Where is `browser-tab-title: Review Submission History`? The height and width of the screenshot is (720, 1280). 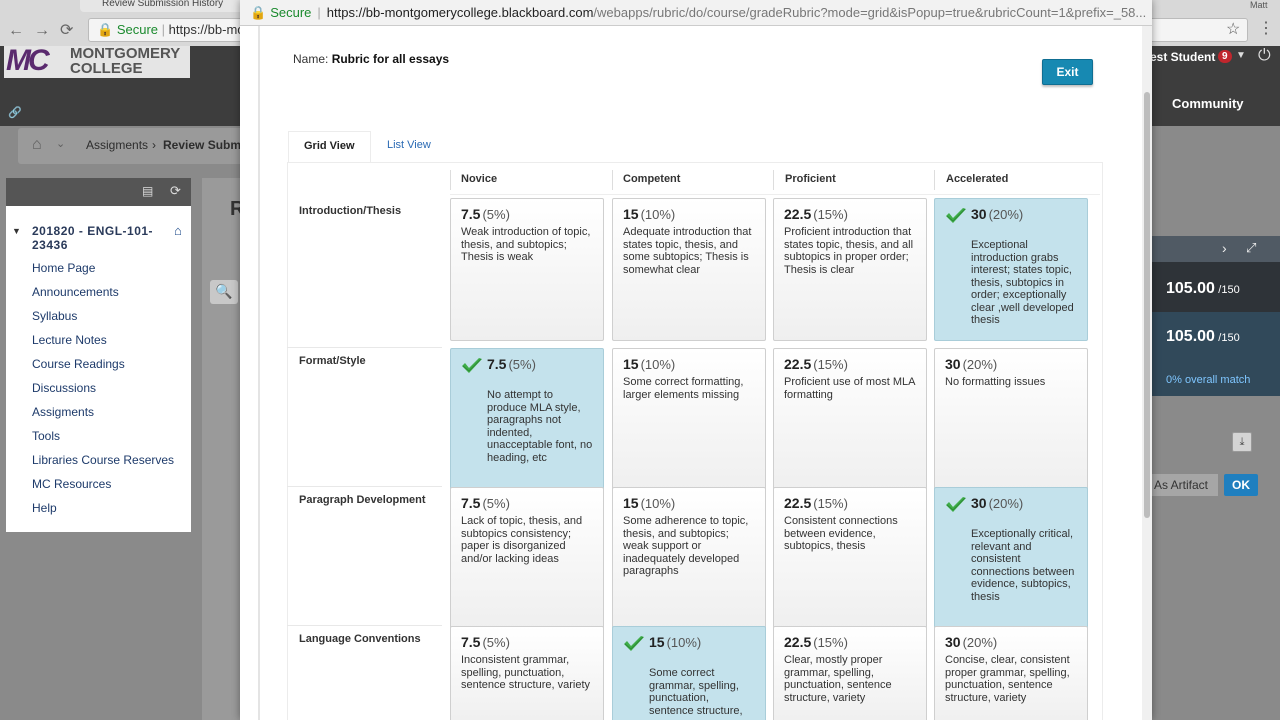
browser-tab-title: Review Submission History is located at coordinates (163, 4).